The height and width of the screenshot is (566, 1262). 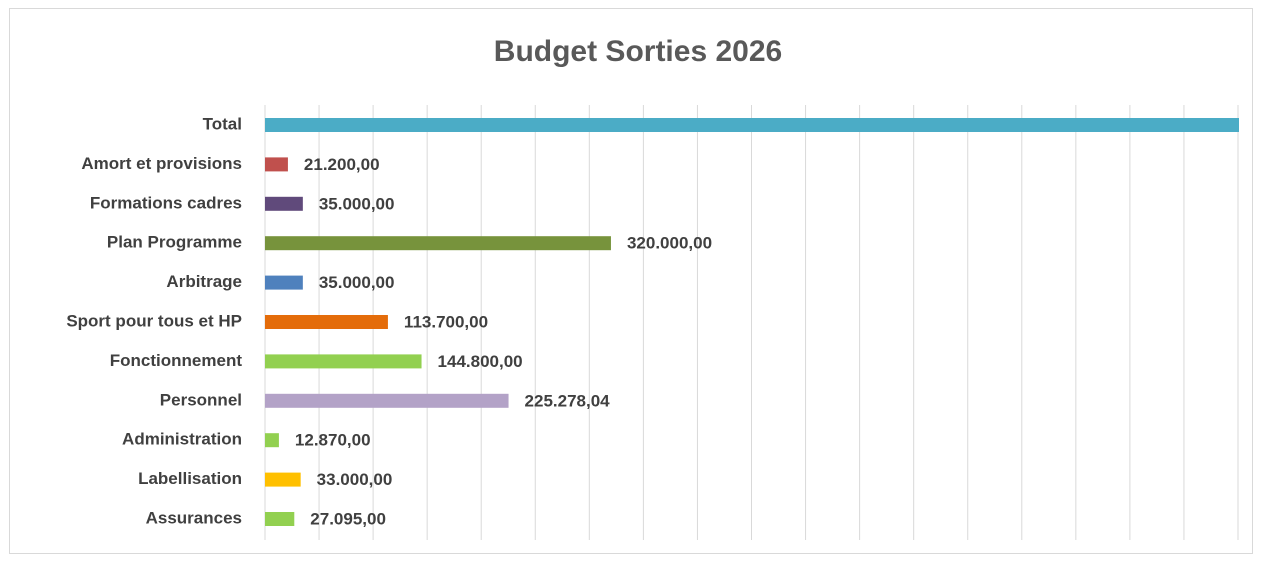 What do you see at coordinates (204, 281) in the screenshot?
I see `y-tick-label: Arbitrage` at bounding box center [204, 281].